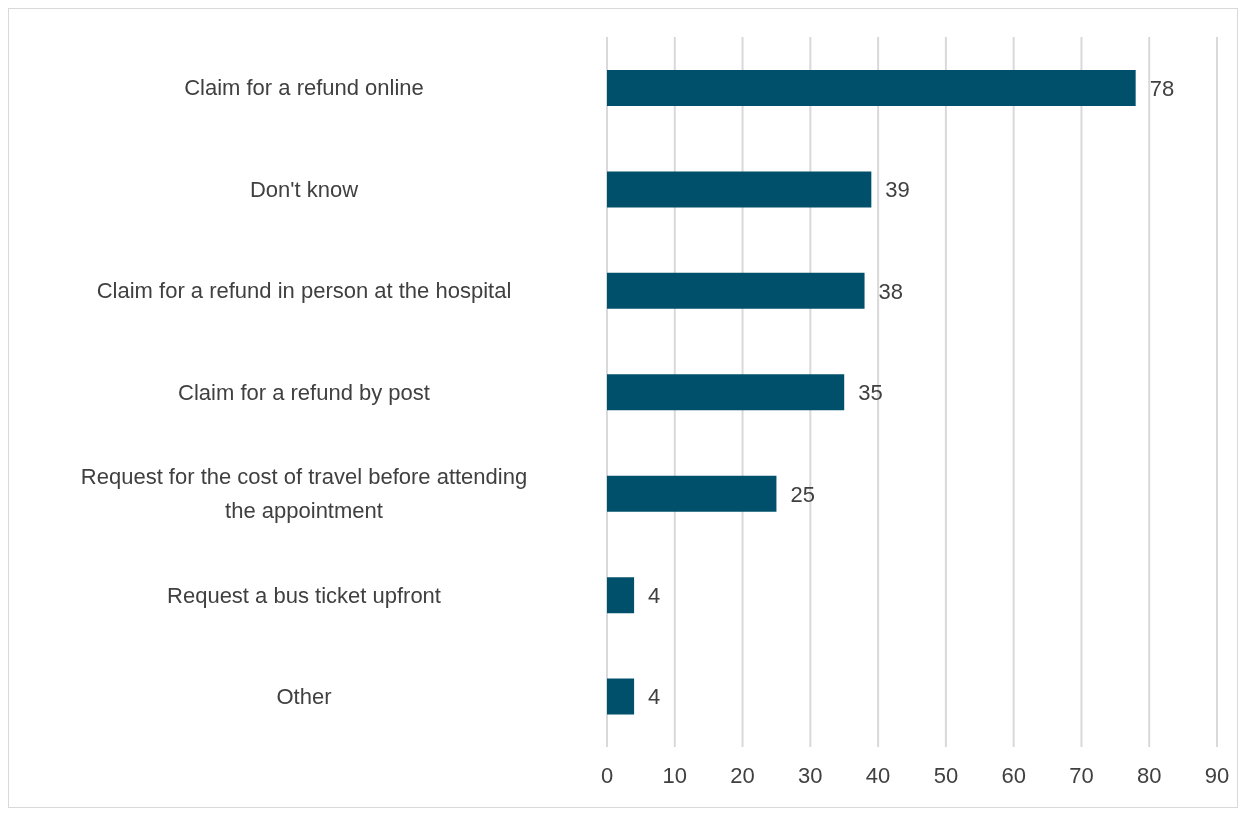  I want to click on data-label: 35, so click(870, 393).